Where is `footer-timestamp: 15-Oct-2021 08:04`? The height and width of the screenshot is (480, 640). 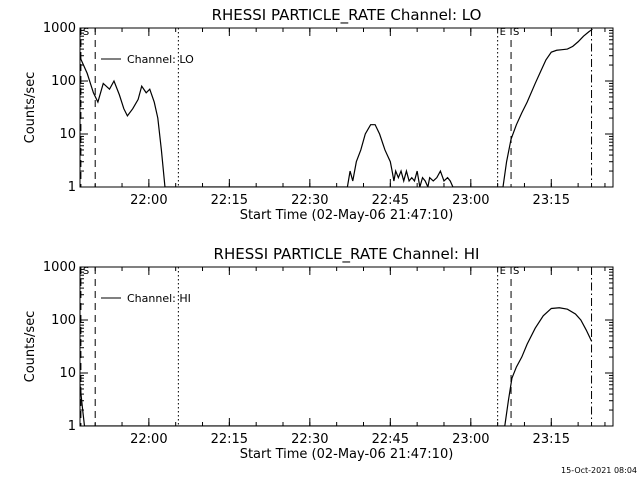 footer-timestamp: 15-Oct-2021 08:04 is located at coordinates (599, 470).